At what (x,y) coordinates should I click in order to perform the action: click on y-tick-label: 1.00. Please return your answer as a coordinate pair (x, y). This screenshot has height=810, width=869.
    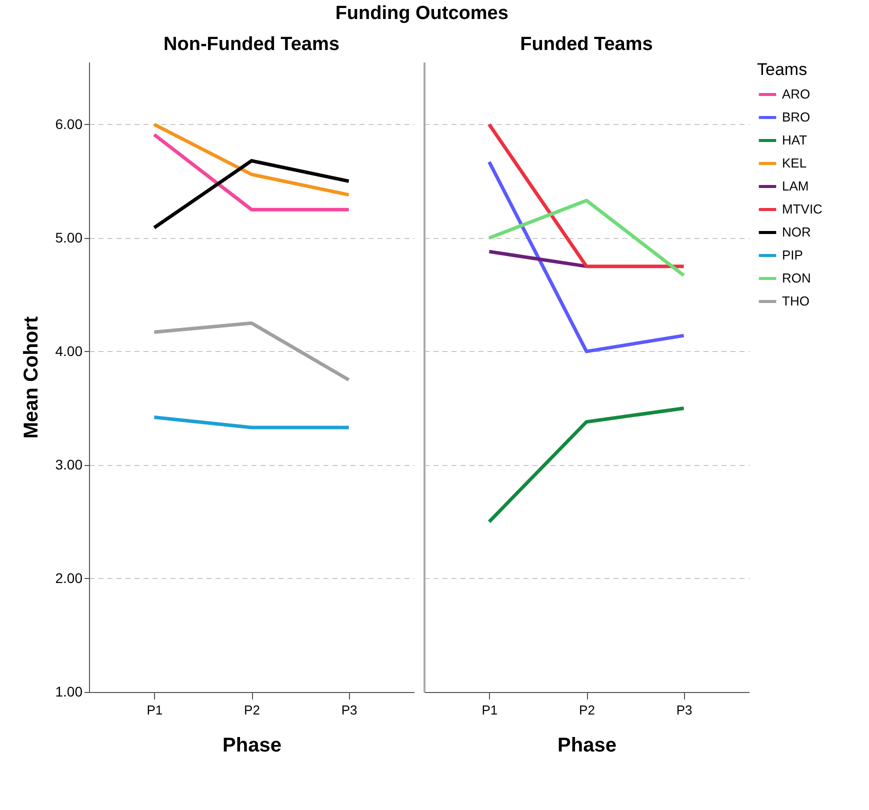
    Looking at the image, I should click on (69, 692).